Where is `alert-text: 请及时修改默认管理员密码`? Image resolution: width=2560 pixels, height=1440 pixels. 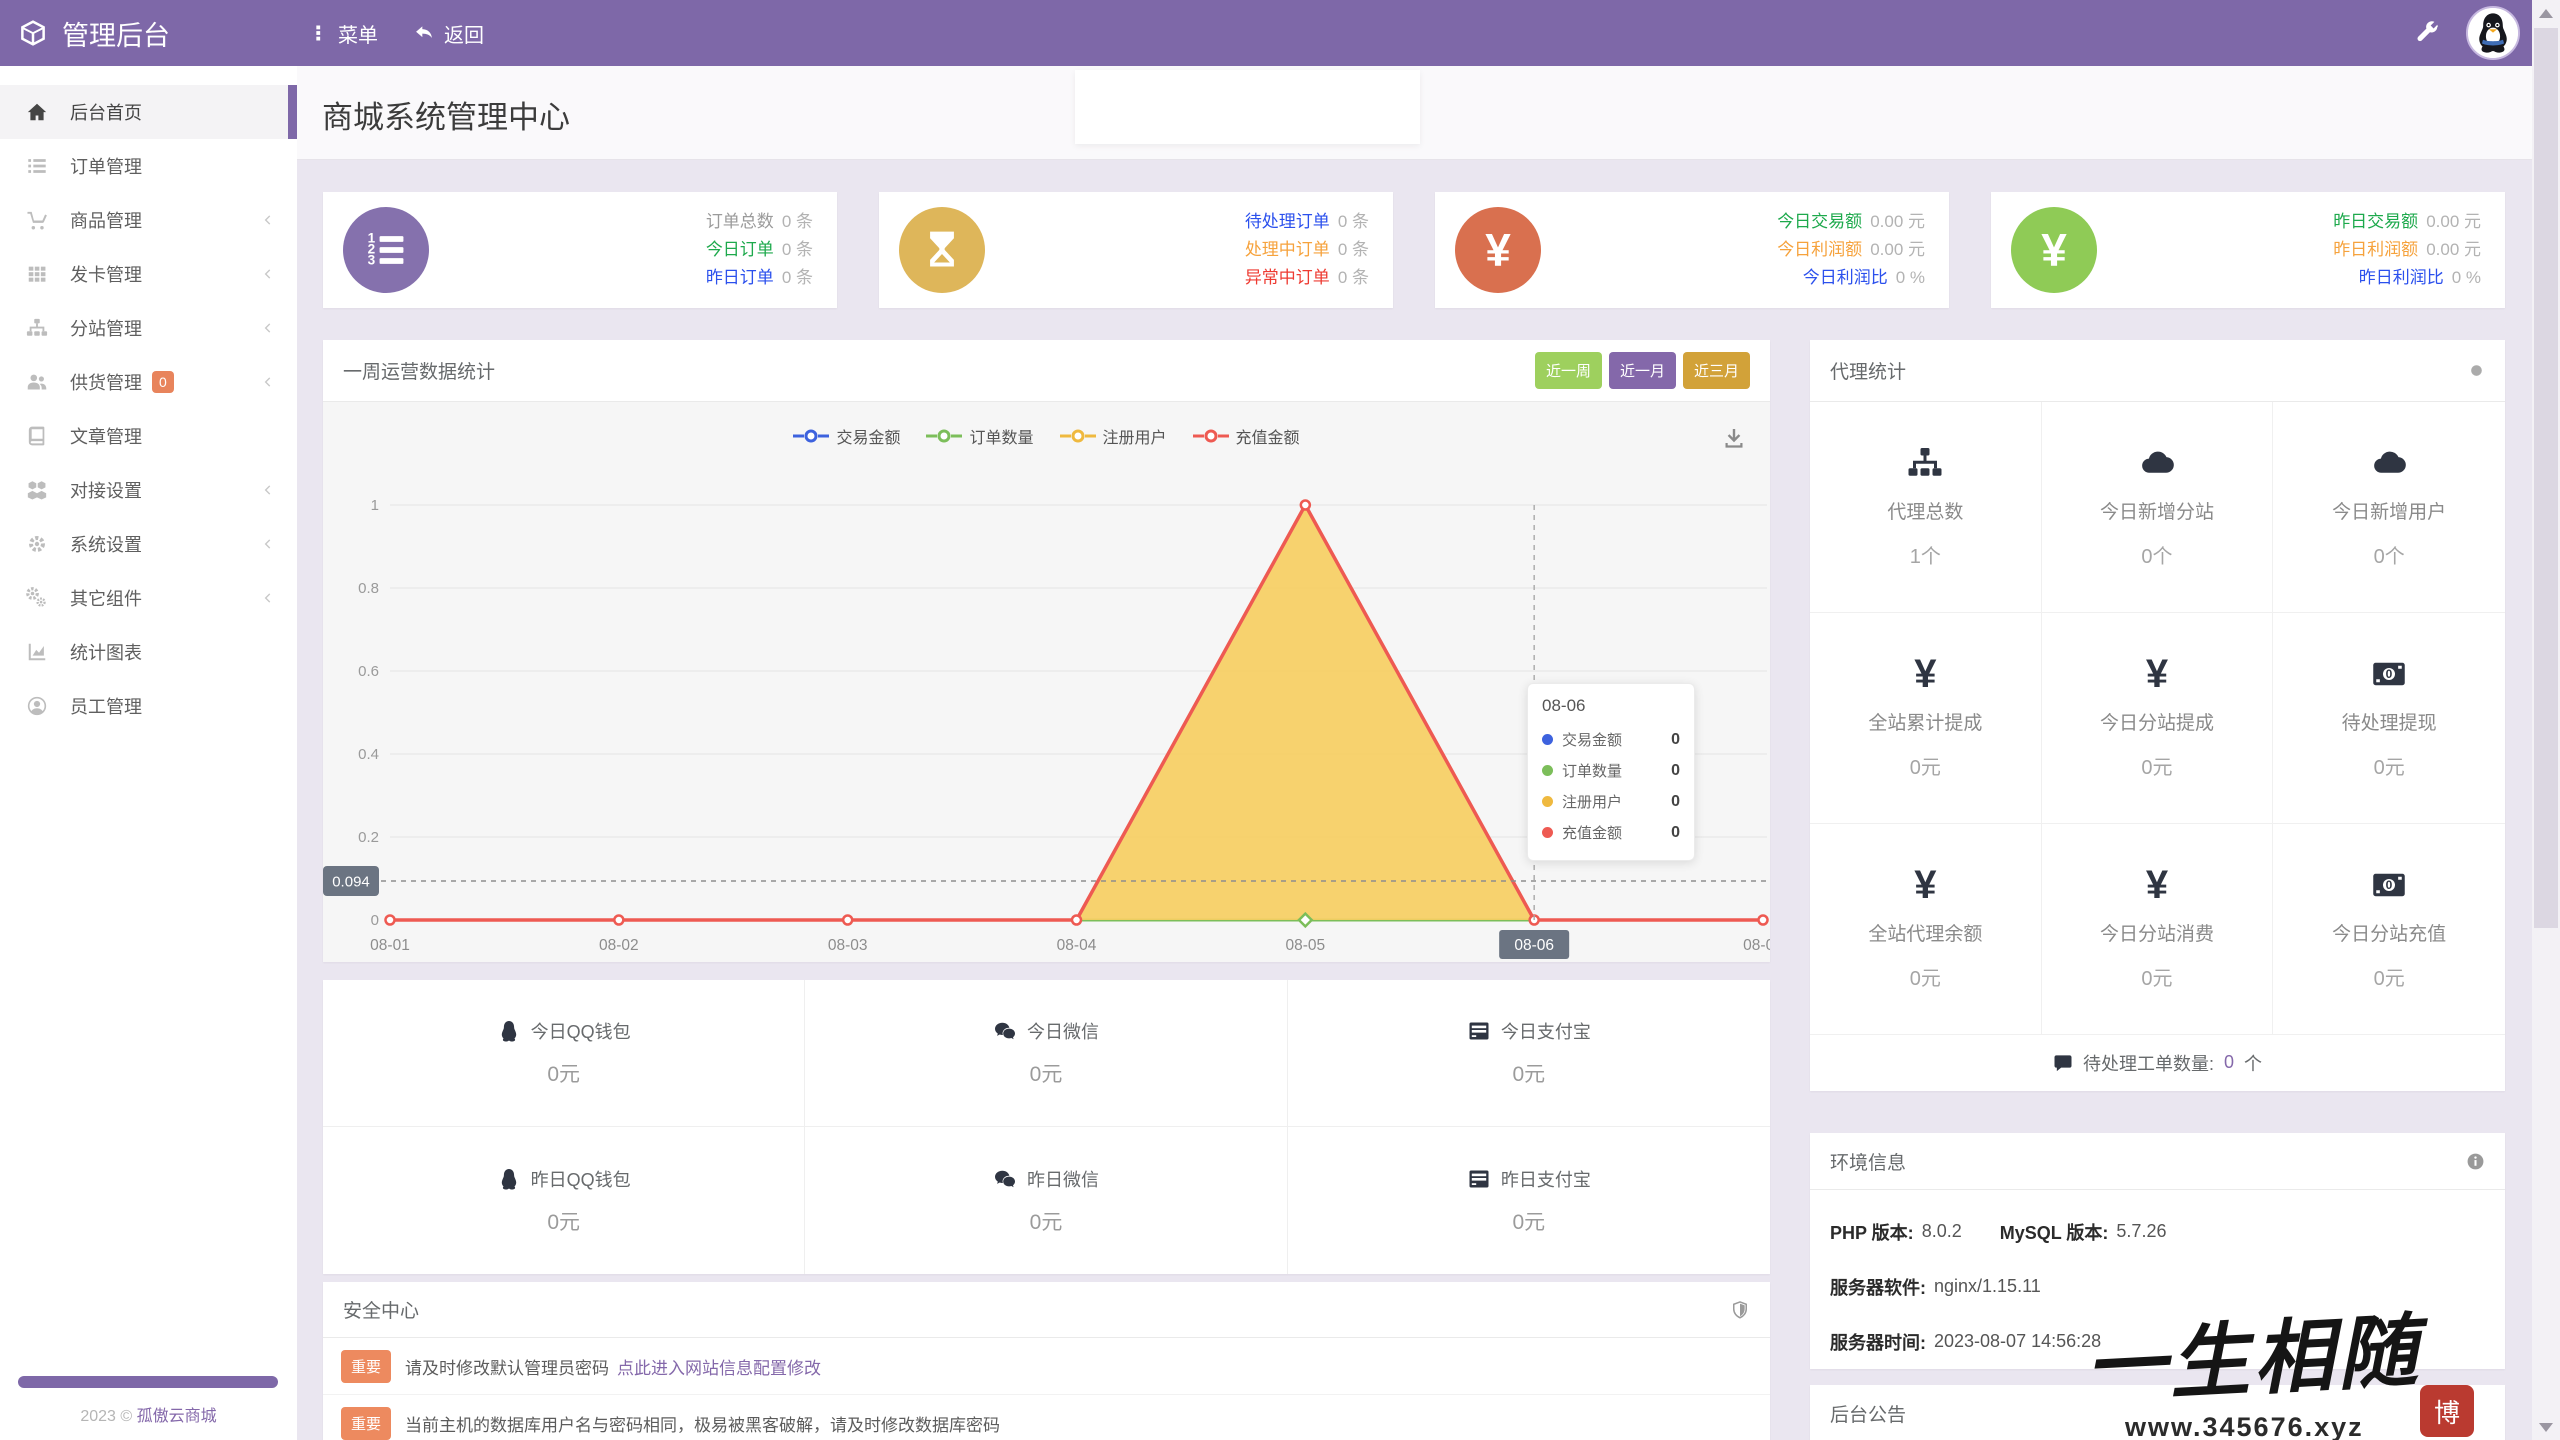 alert-text: 请及时修改默认管理员密码 is located at coordinates (507, 1368).